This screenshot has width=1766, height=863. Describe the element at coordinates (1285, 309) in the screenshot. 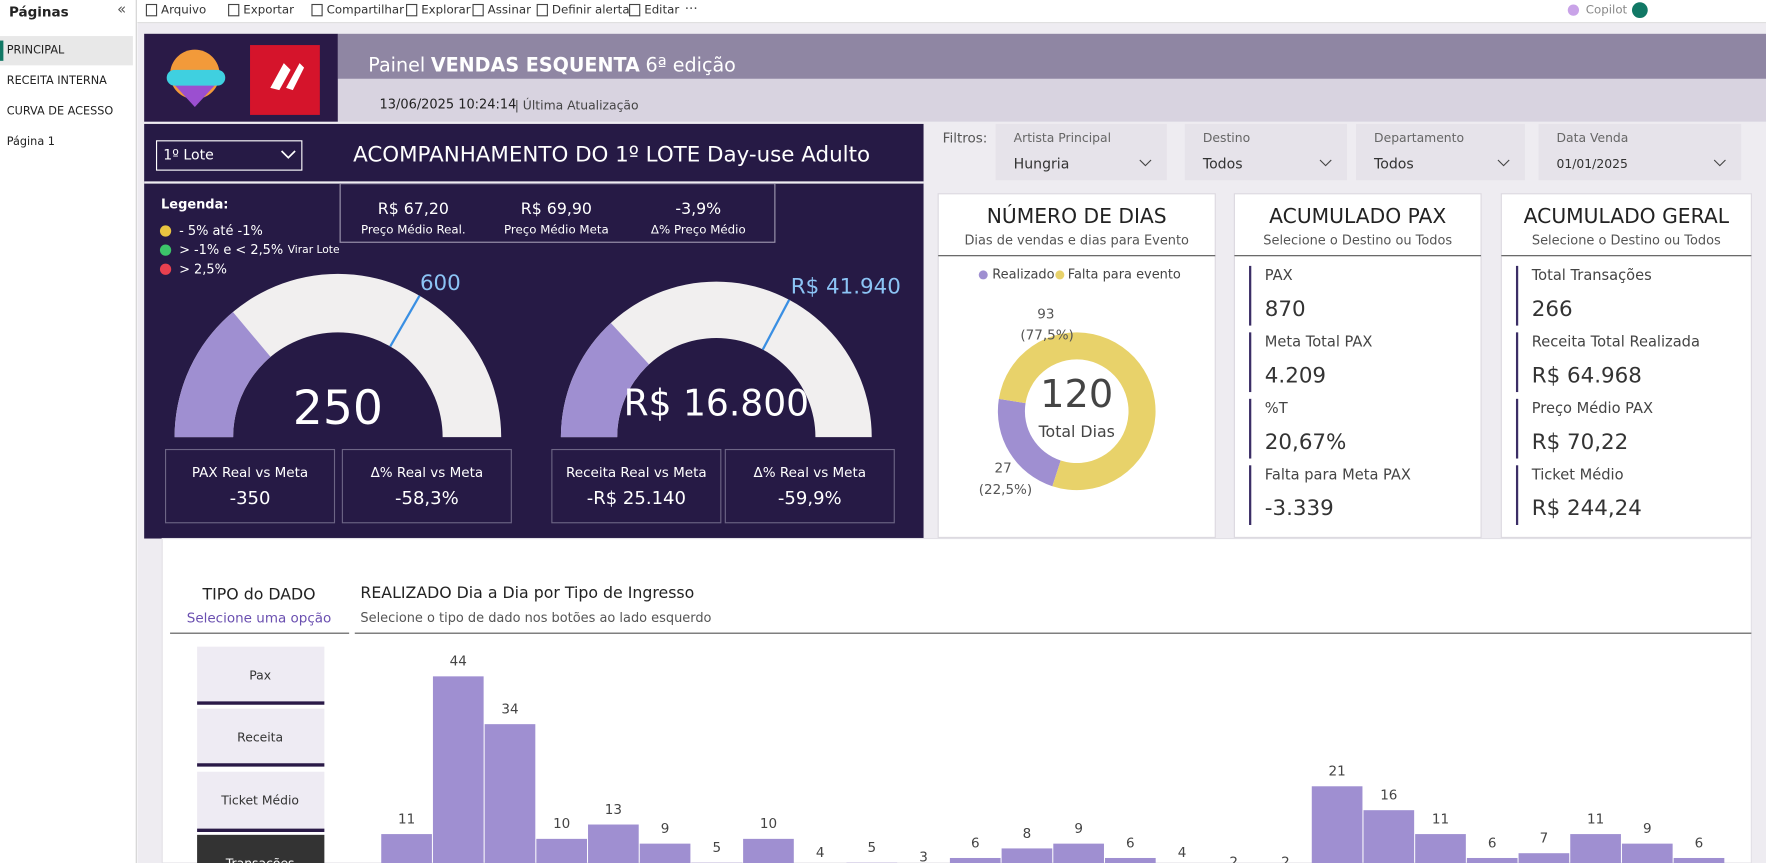

I see `metric-value: 870` at that location.